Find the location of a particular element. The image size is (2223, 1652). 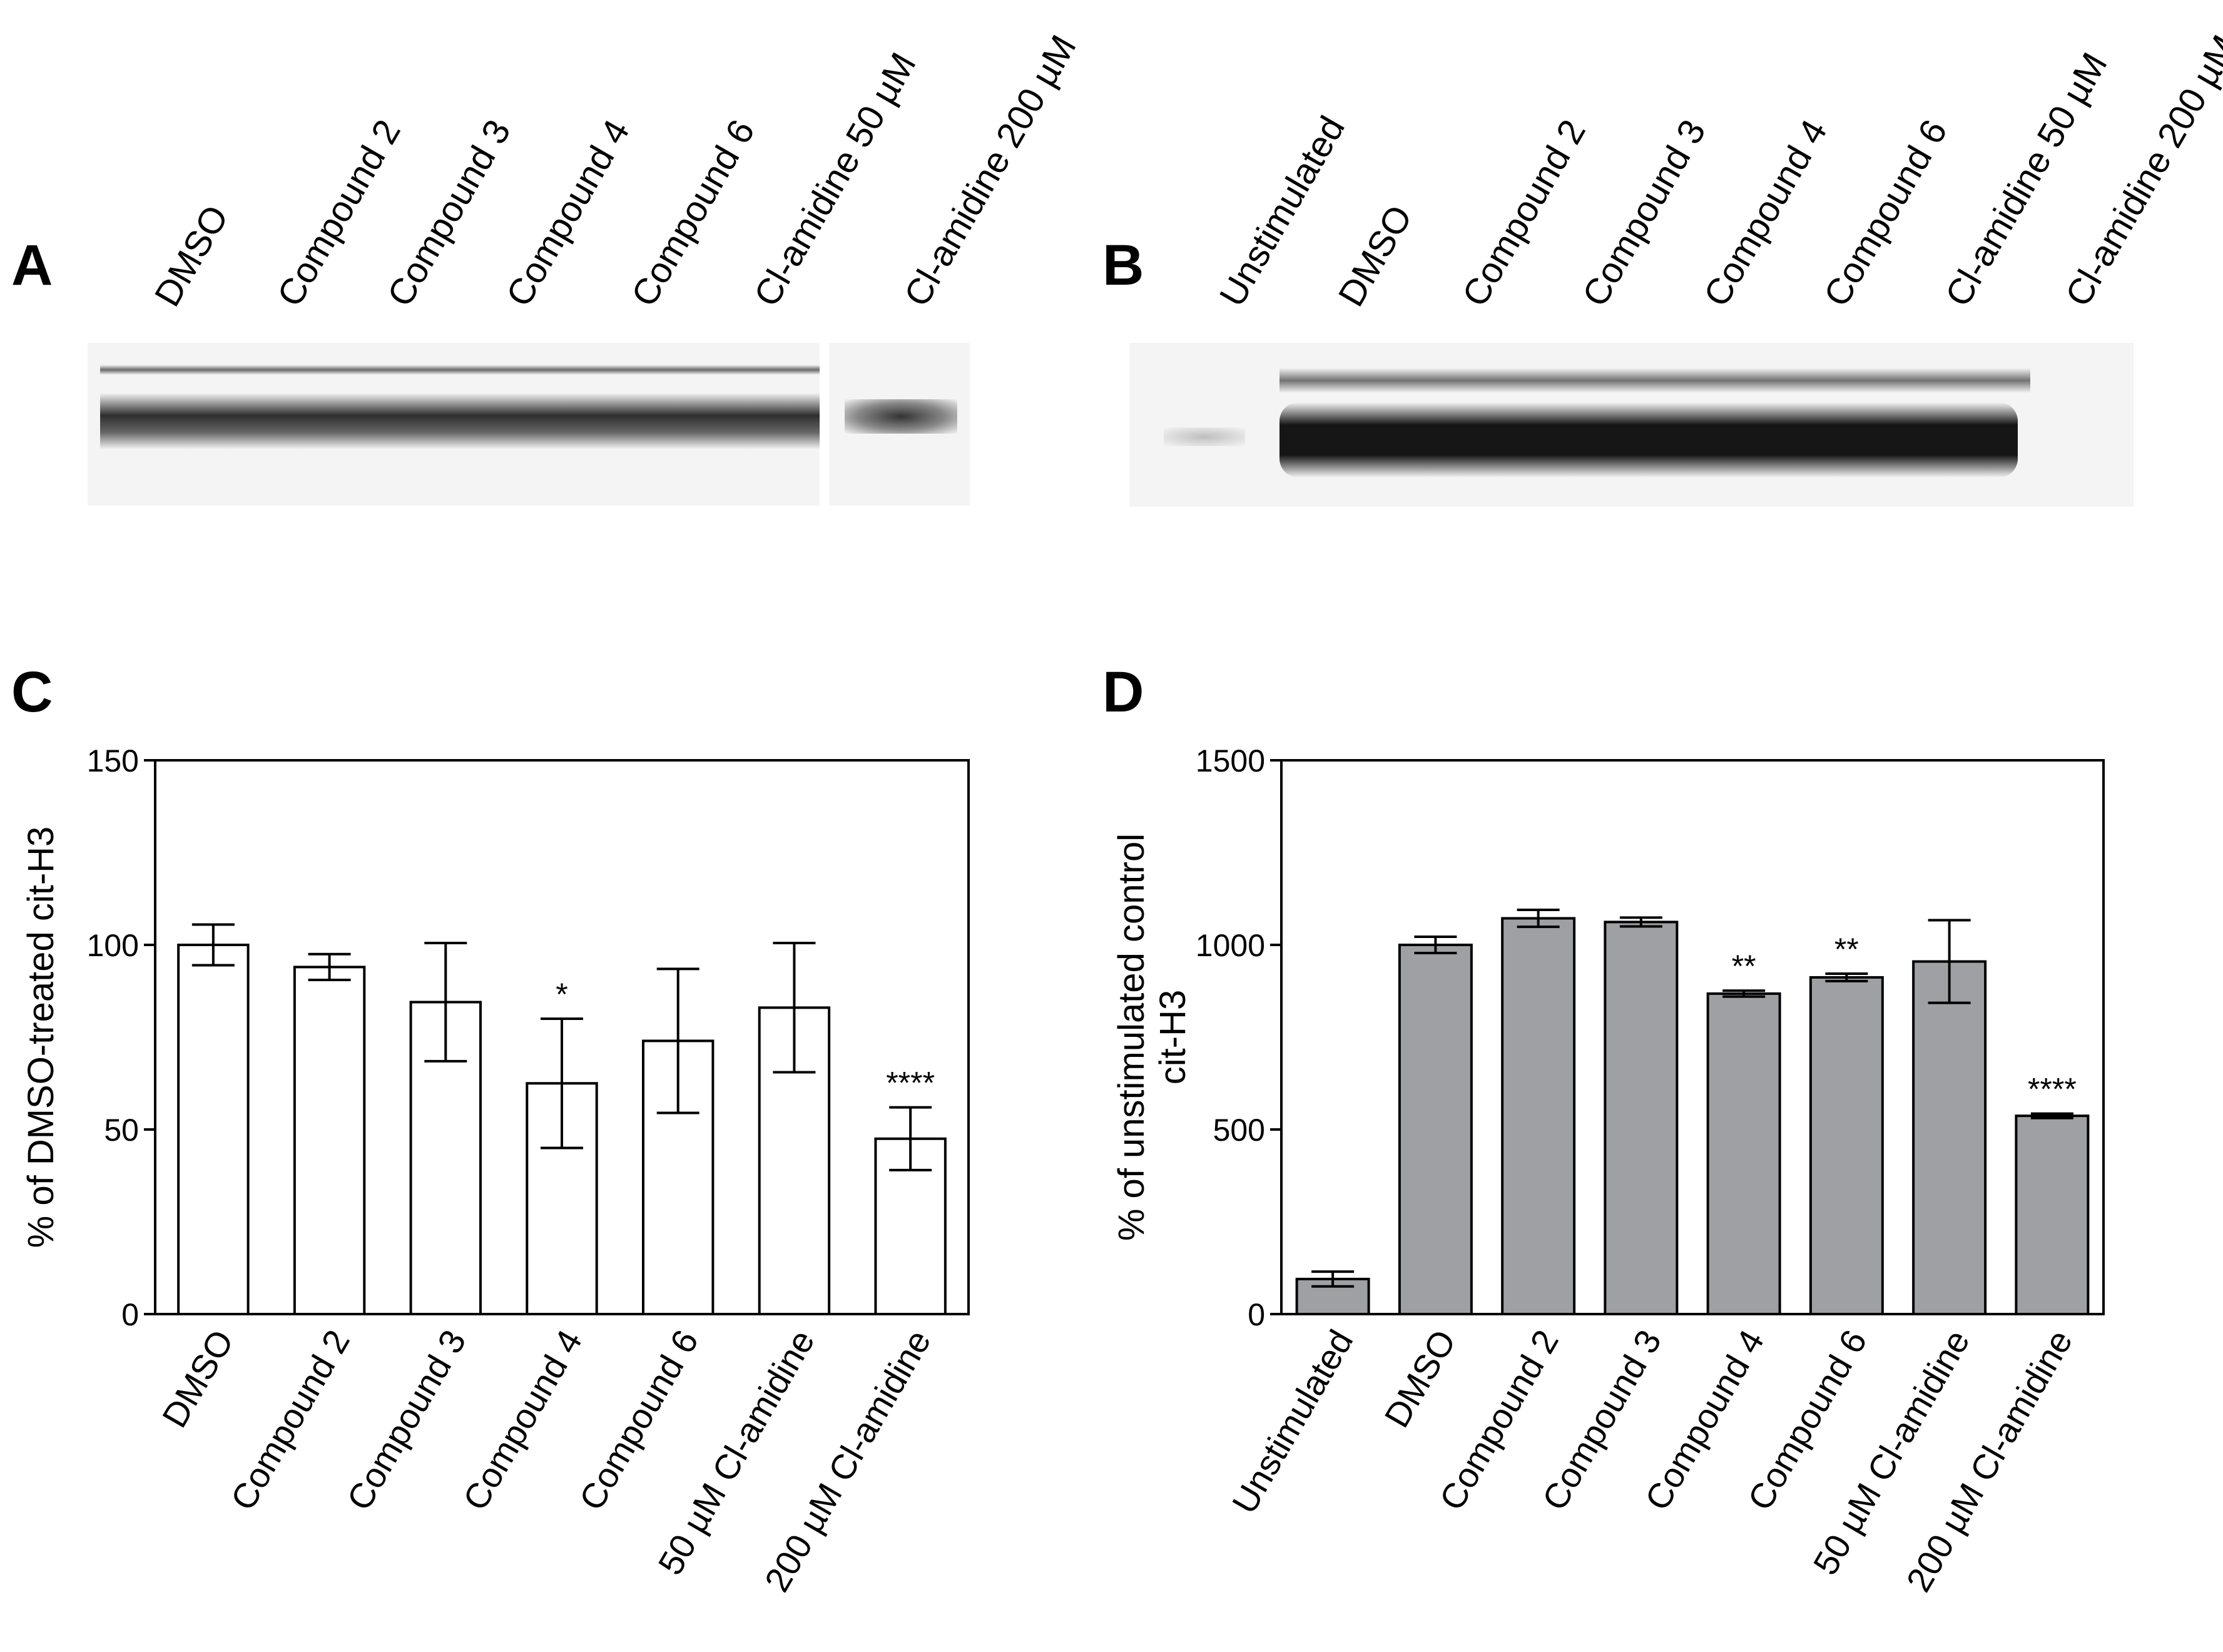

blot-band-a-right is located at coordinates (901, 416).